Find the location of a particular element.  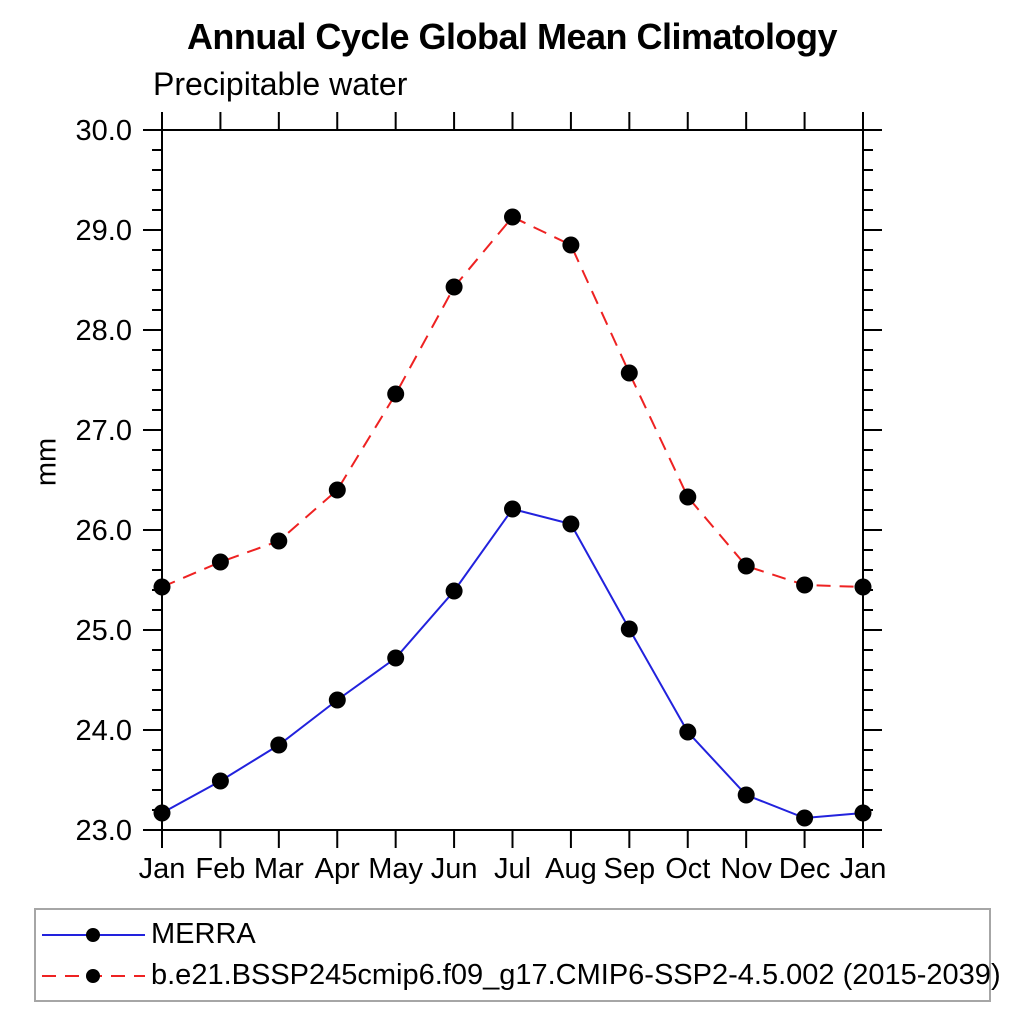

x-tick-label: Sep is located at coordinates (630, 869).